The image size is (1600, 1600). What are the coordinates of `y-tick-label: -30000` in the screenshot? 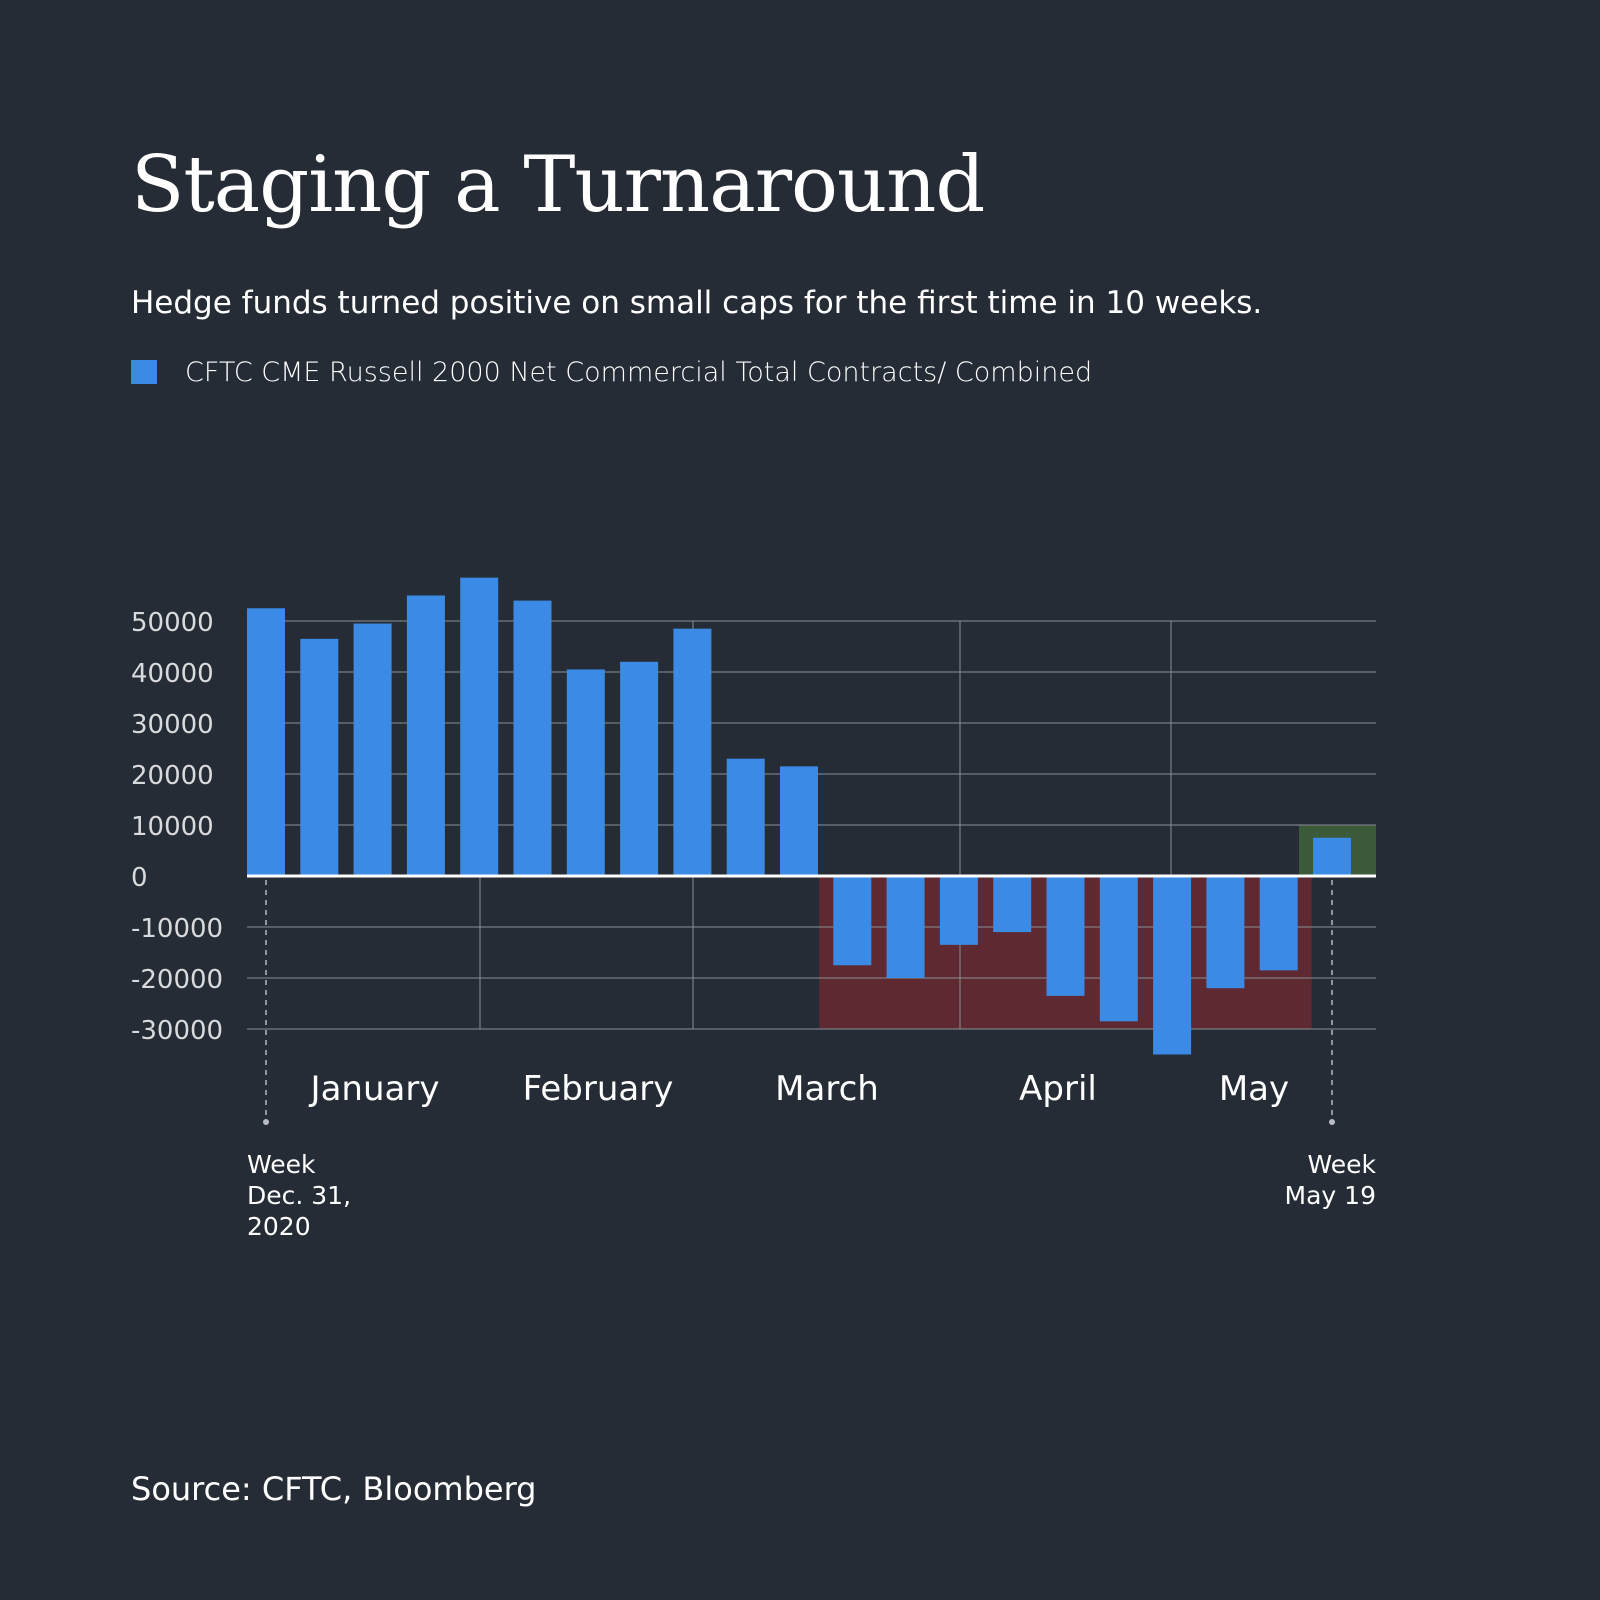 It's located at (177, 1031).